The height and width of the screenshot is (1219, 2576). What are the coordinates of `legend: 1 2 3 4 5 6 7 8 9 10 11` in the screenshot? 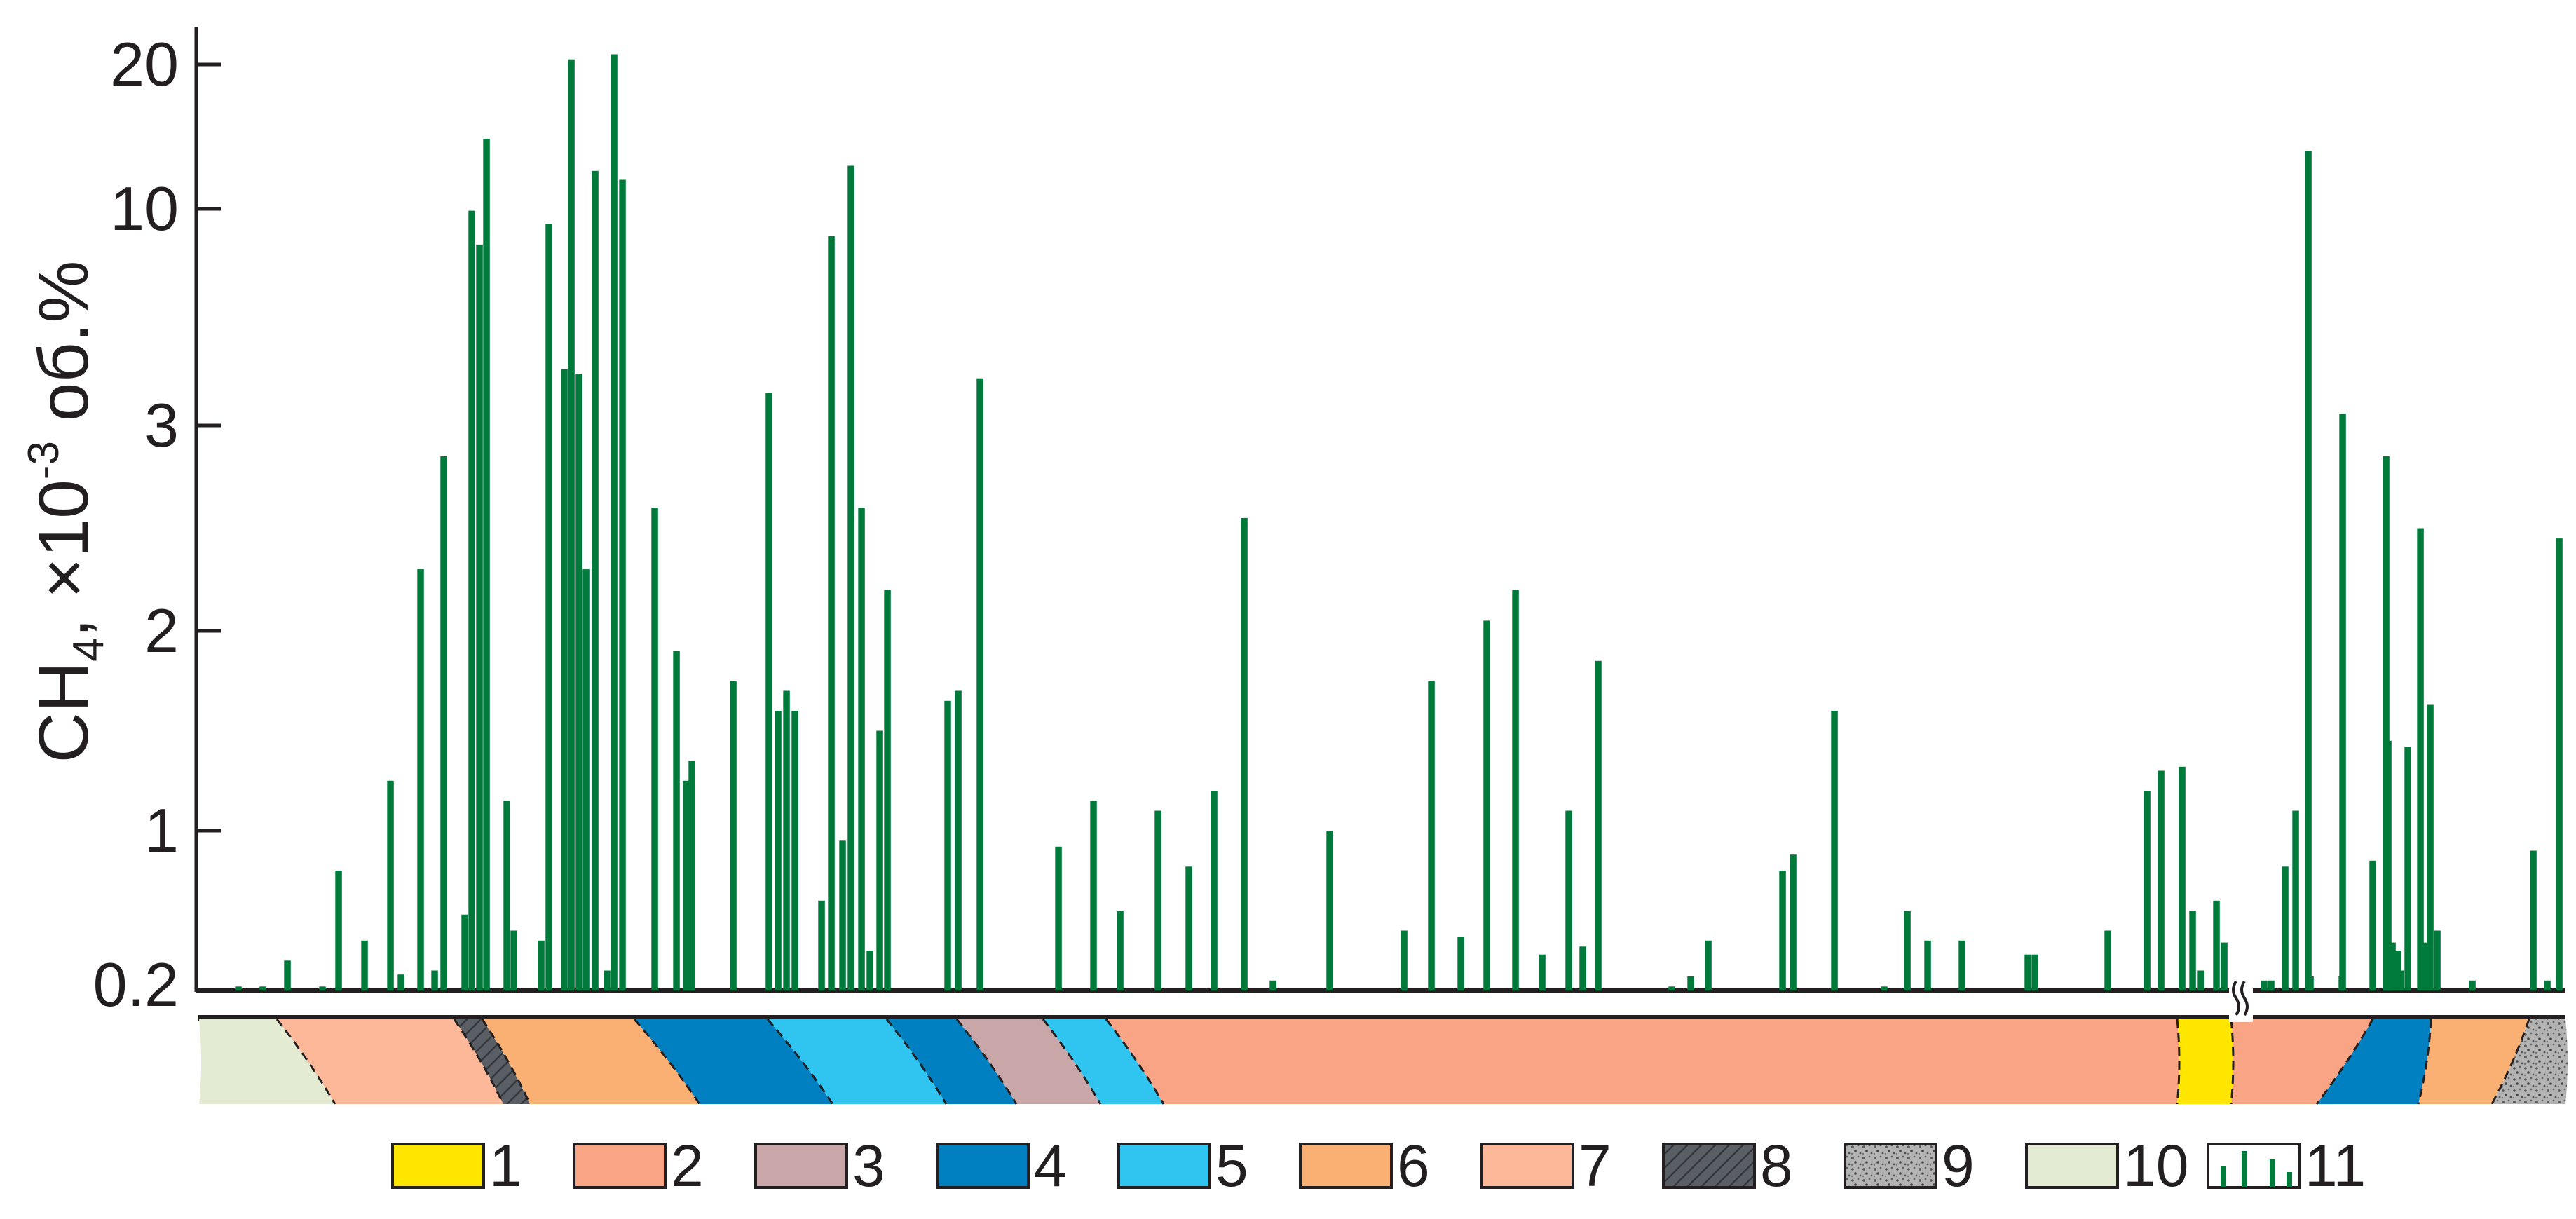 It's located at (1378, 1166).